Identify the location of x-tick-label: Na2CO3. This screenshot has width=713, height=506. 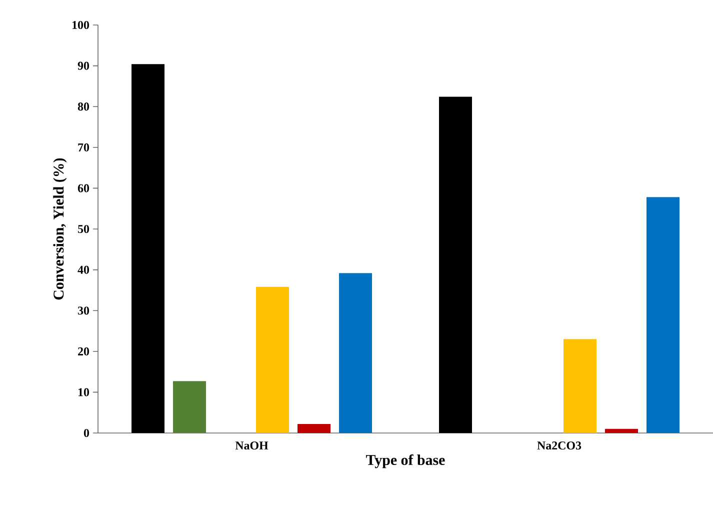
(559, 446).